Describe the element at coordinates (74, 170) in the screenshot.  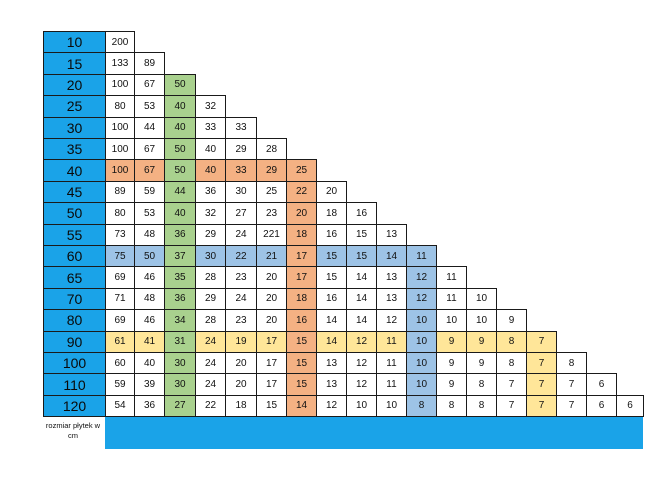
I see `row-header: 40` at that location.